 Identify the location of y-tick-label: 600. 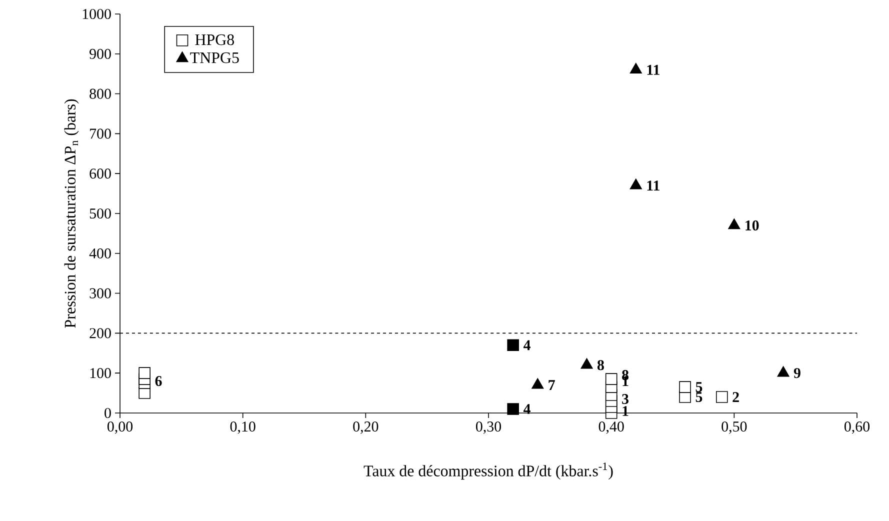
(100, 173).